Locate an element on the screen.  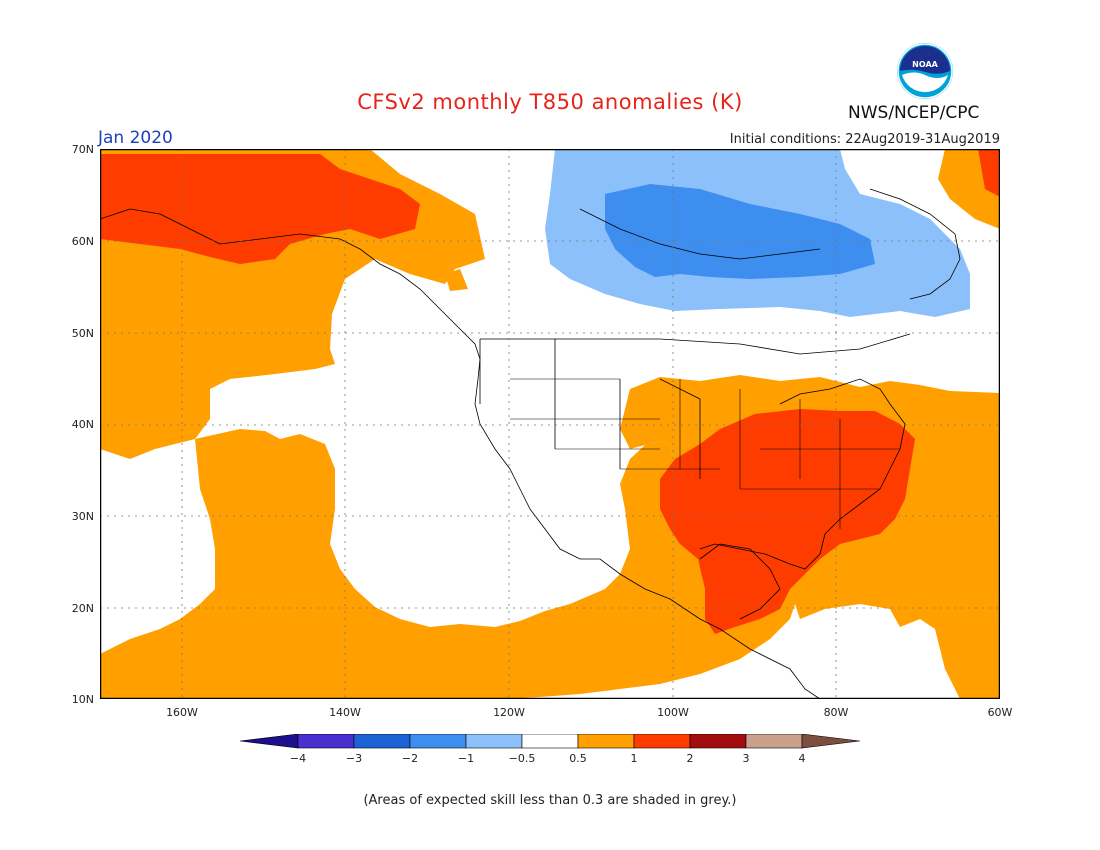
lon-label-120w: 120W is located at coordinates (509, 712).